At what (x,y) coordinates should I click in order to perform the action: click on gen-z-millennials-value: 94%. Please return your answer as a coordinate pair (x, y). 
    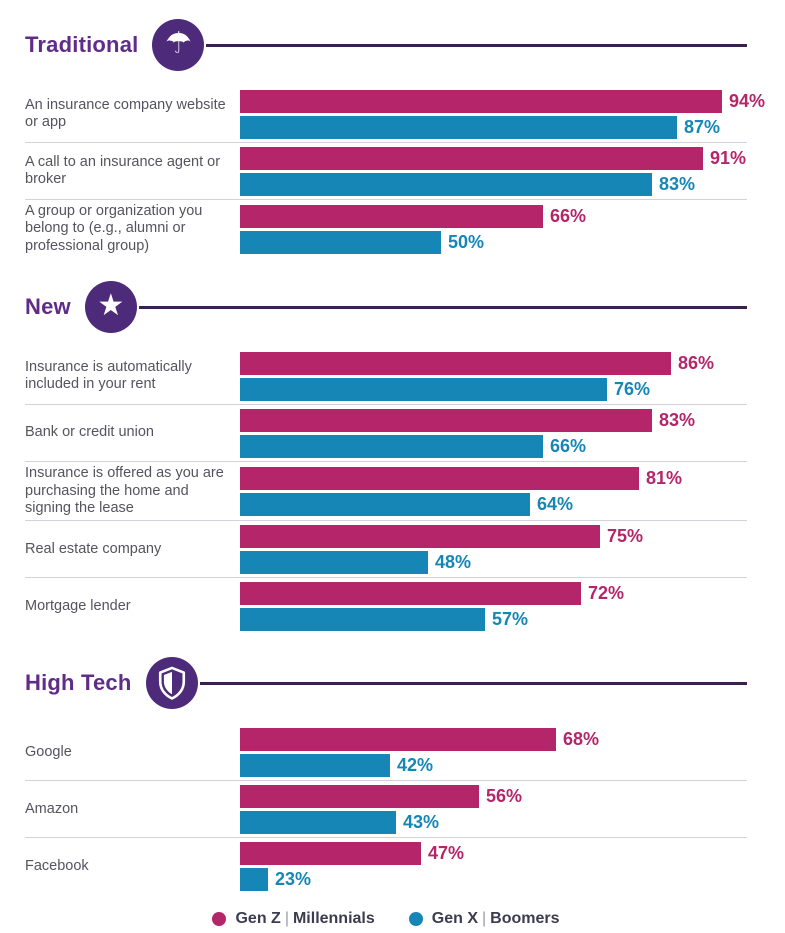
    Looking at the image, I should click on (747, 100).